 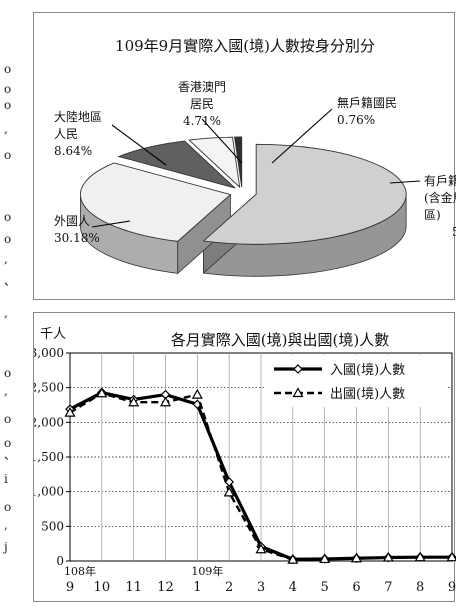 I want to click on pie-value-label: 4.71%, so click(x=202, y=121).